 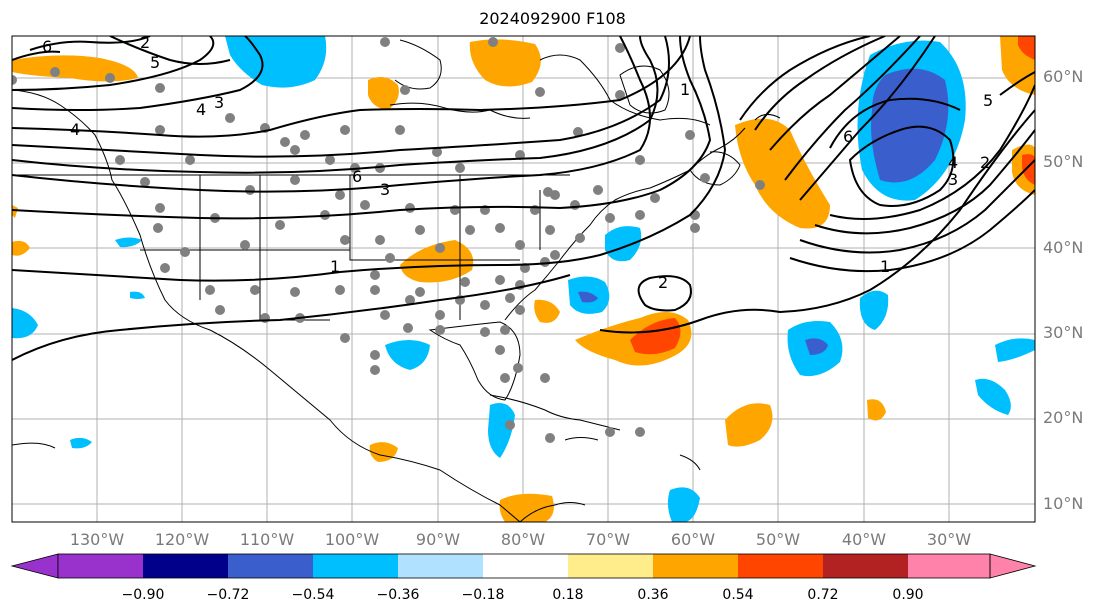 I want to click on lat-label: 10°N, so click(x=1063, y=503).